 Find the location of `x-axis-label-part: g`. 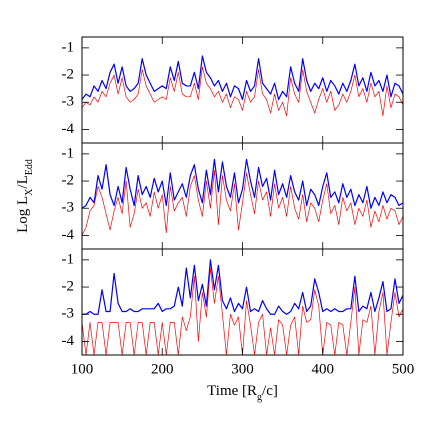

x-axis-label-part: g is located at coordinates (259, 397).